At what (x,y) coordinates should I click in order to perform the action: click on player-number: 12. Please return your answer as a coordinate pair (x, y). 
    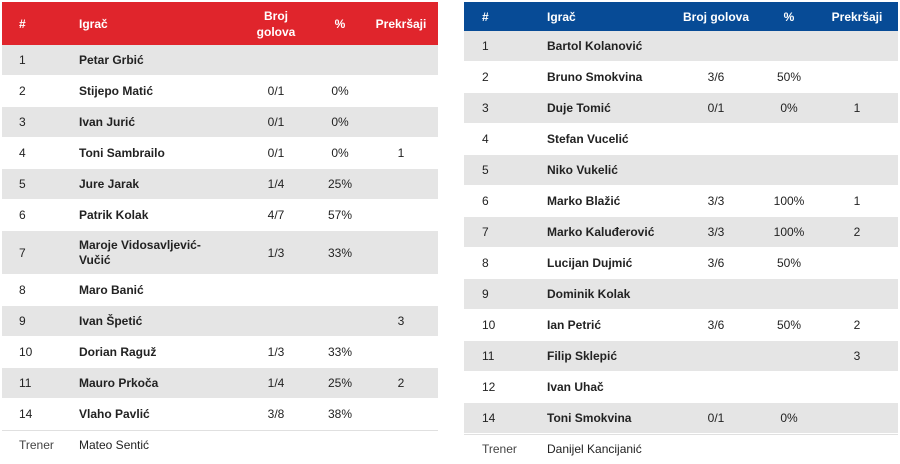
    Looking at the image, I should click on (489, 387).